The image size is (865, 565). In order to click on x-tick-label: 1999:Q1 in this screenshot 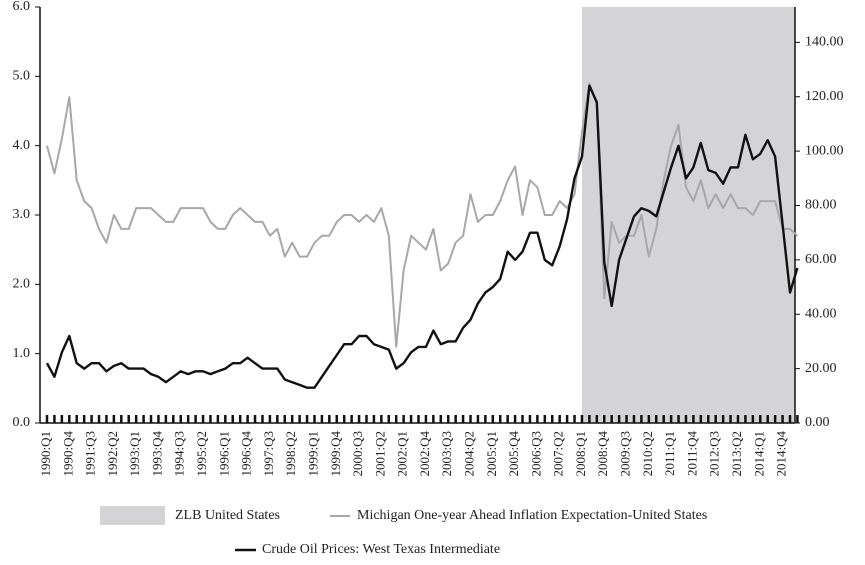, I will do `click(312, 454)`.